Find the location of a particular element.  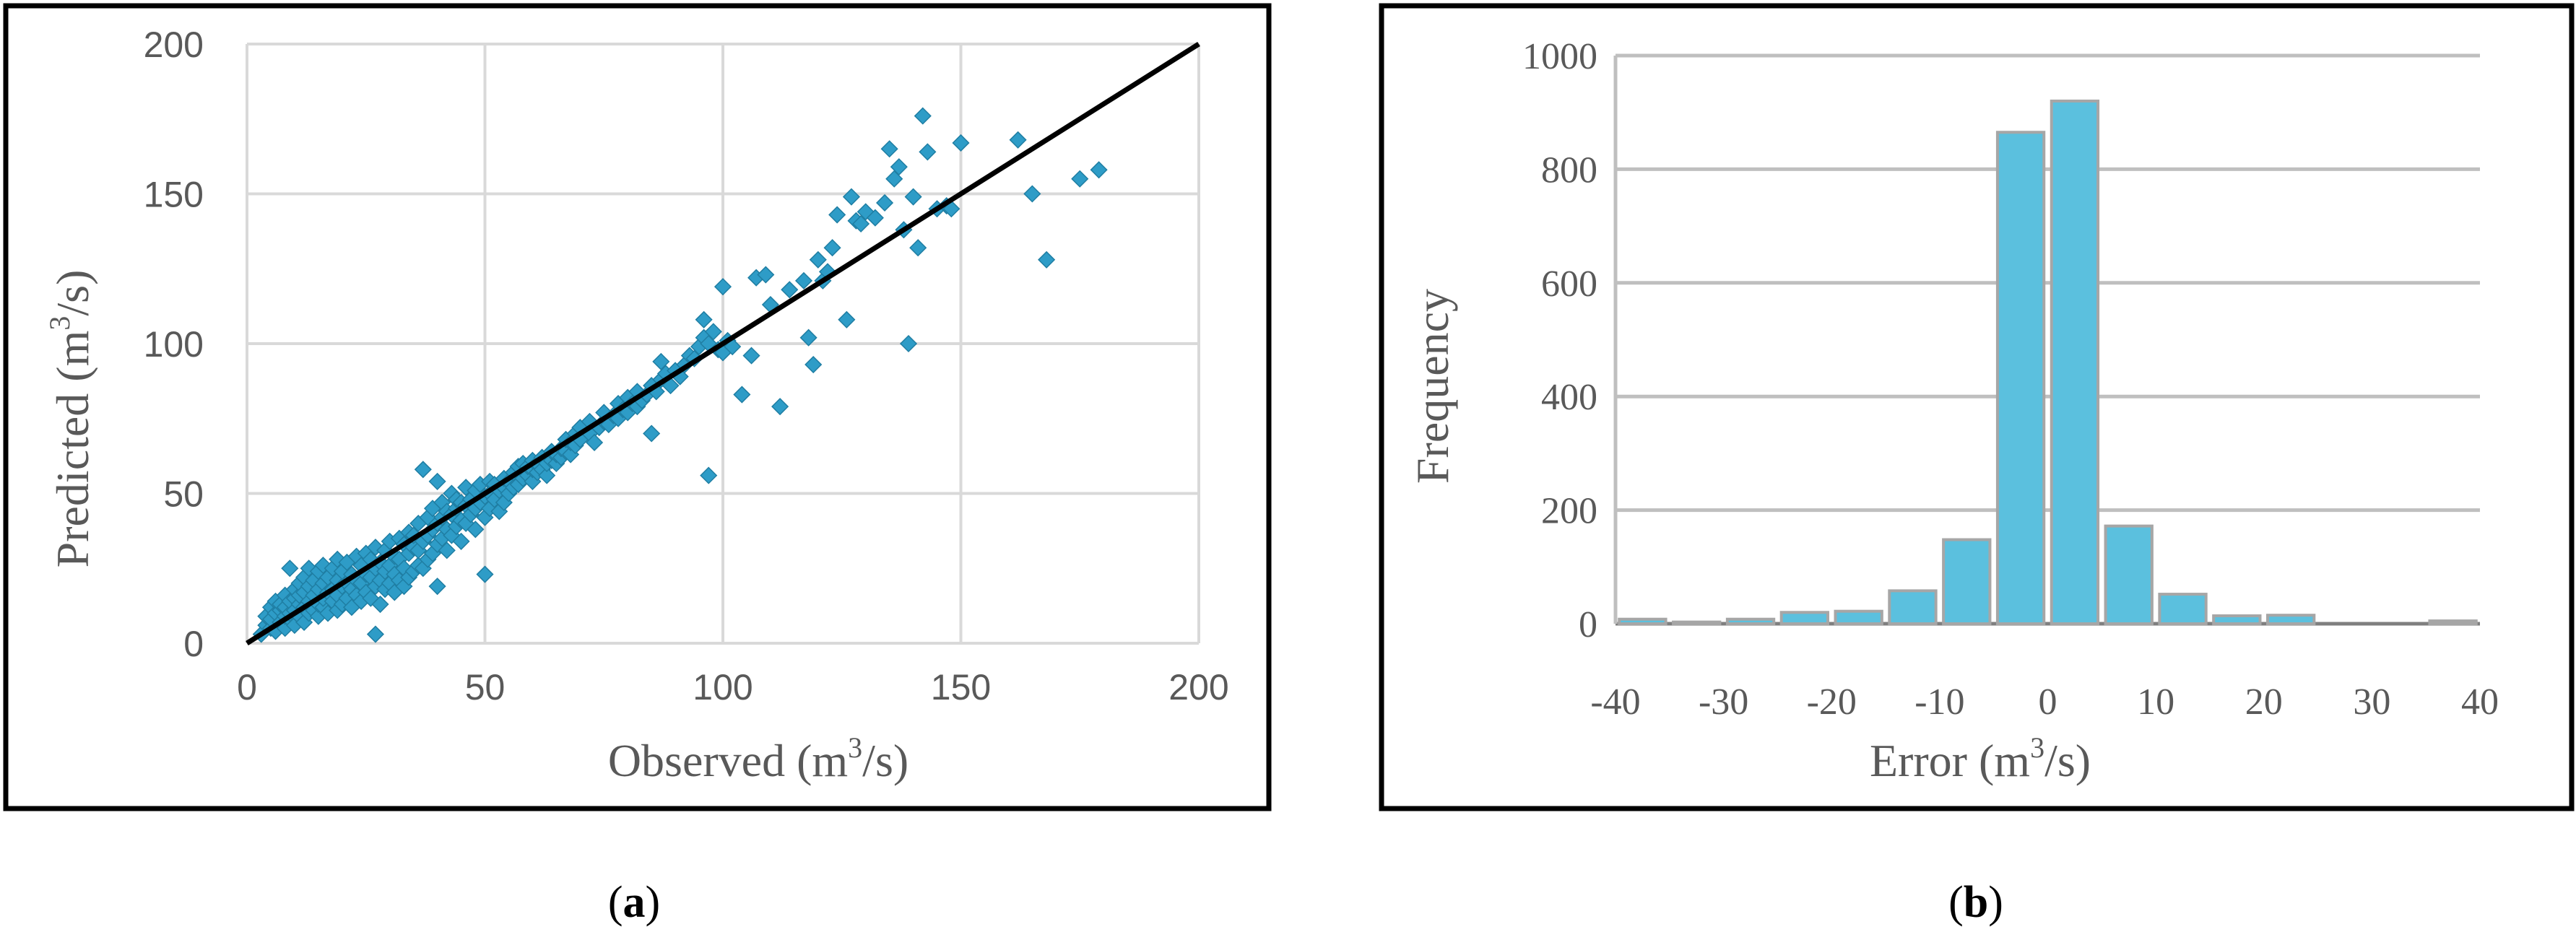

scatter-y-tick-label: 50 is located at coordinates (183, 494).